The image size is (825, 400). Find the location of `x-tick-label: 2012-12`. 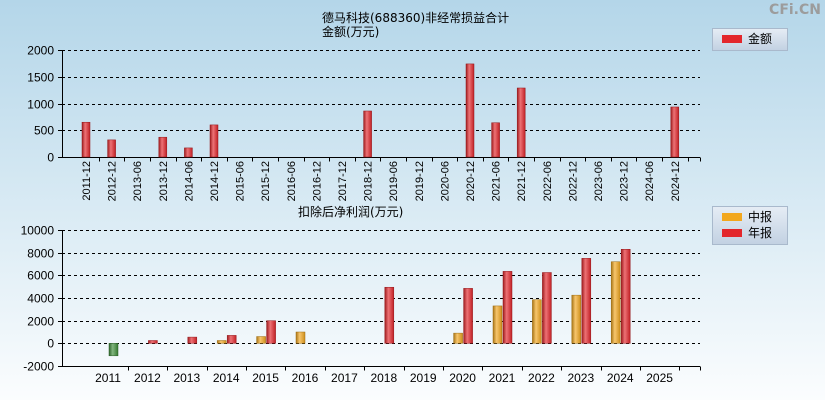

x-tick-label: 2012-12 is located at coordinates (113, 181).